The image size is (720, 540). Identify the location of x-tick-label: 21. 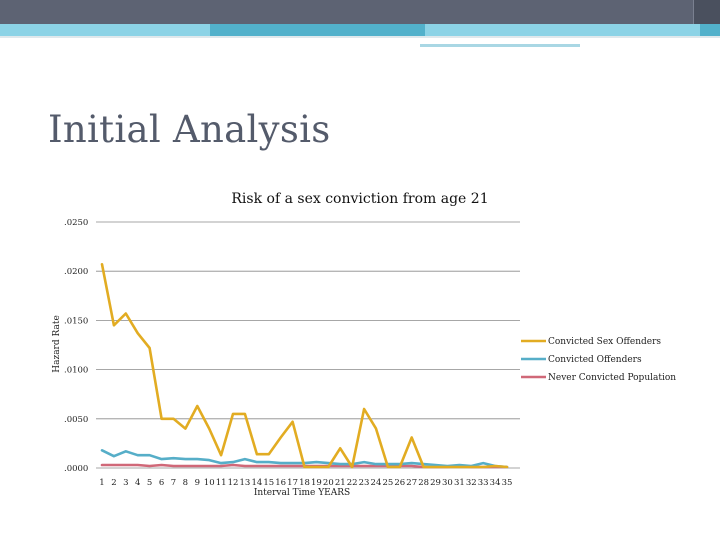
(340, 483).